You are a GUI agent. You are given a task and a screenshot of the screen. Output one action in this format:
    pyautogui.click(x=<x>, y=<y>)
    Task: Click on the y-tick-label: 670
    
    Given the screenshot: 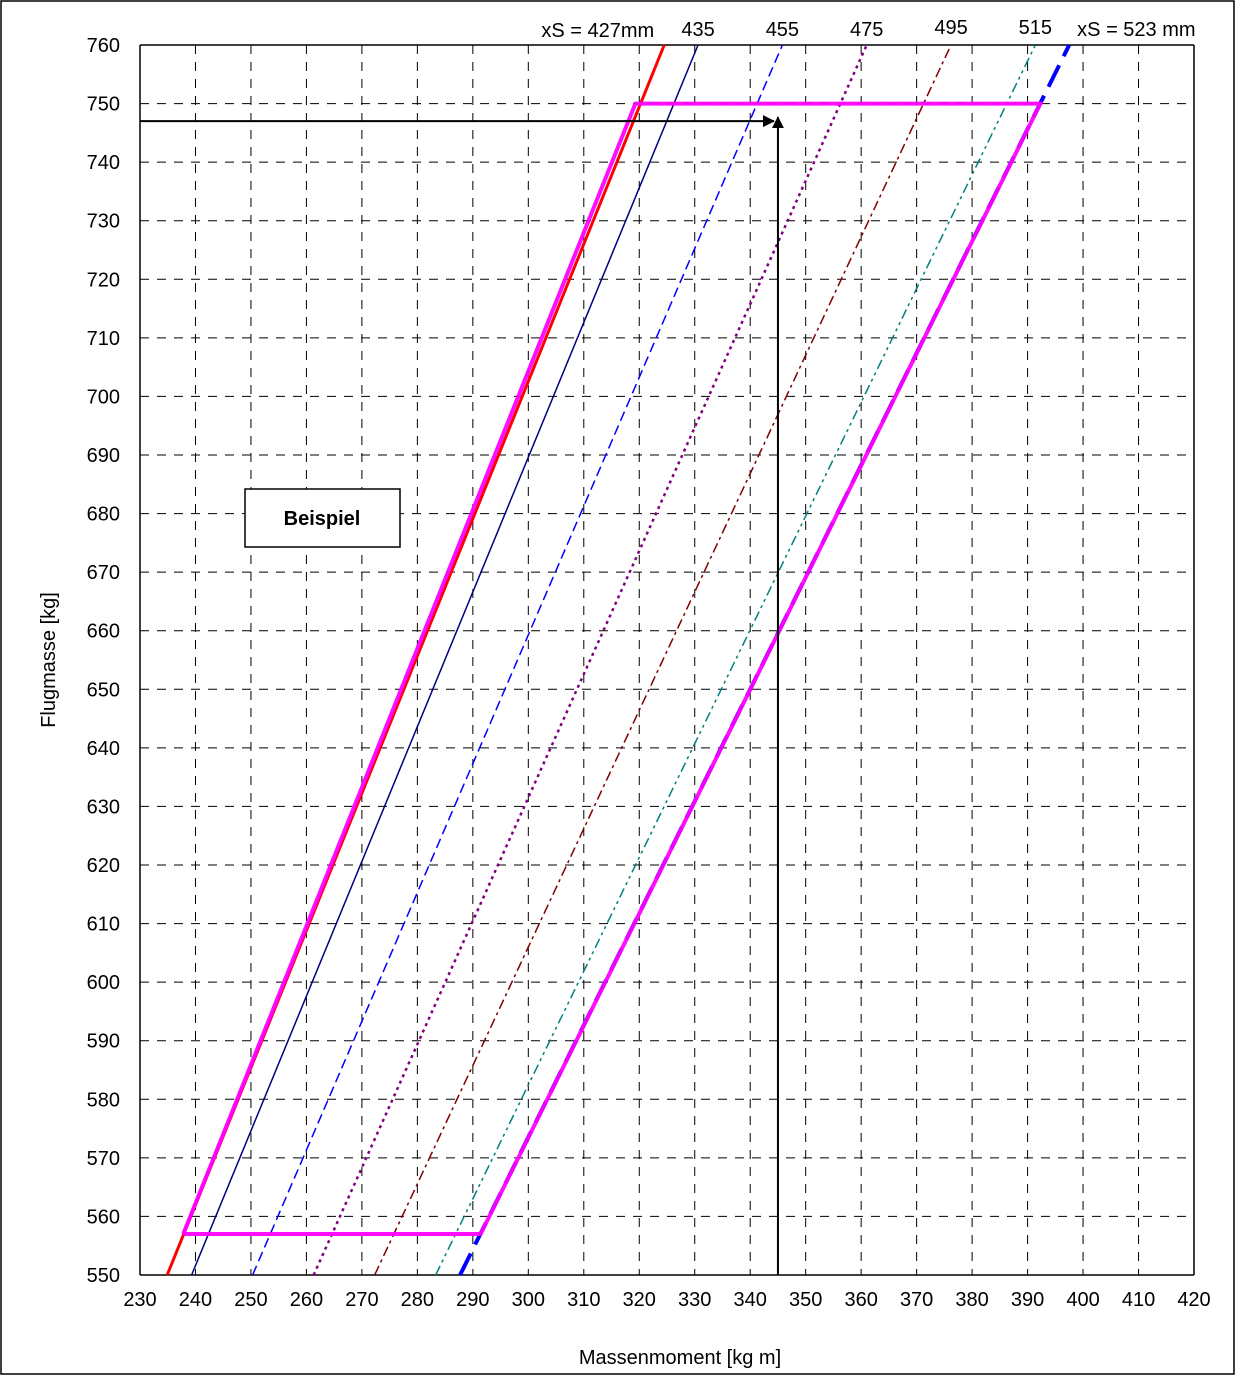 What is the action you would take?
    pyautogui.click(x=103, y=573)
    